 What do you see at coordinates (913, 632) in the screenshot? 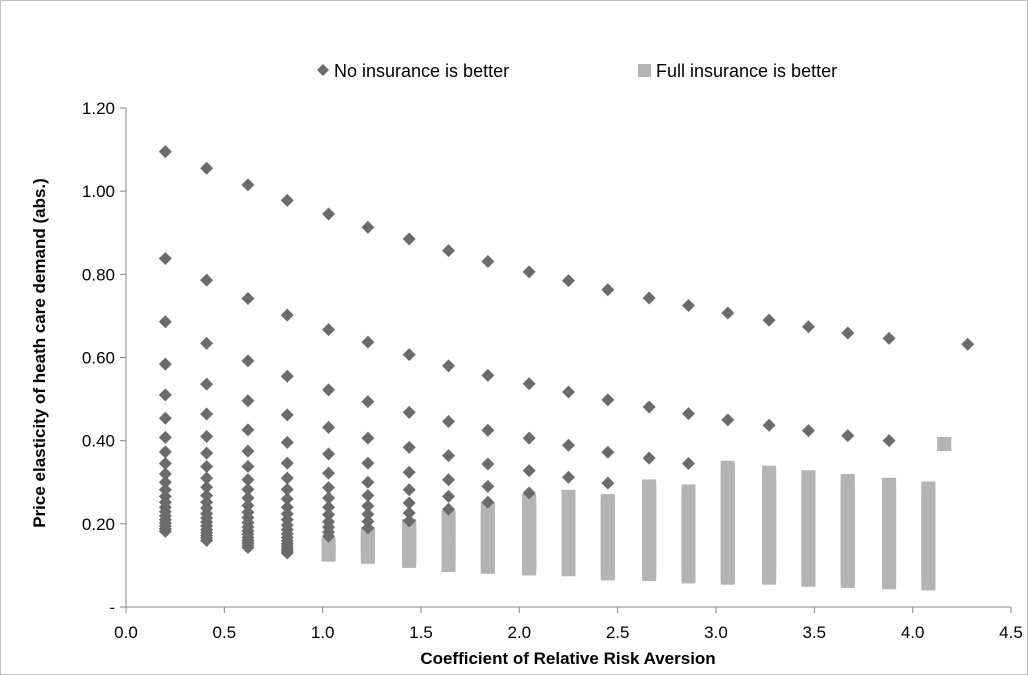
I see `x-tick-label: 4.0` at bounding box center [913, 632].